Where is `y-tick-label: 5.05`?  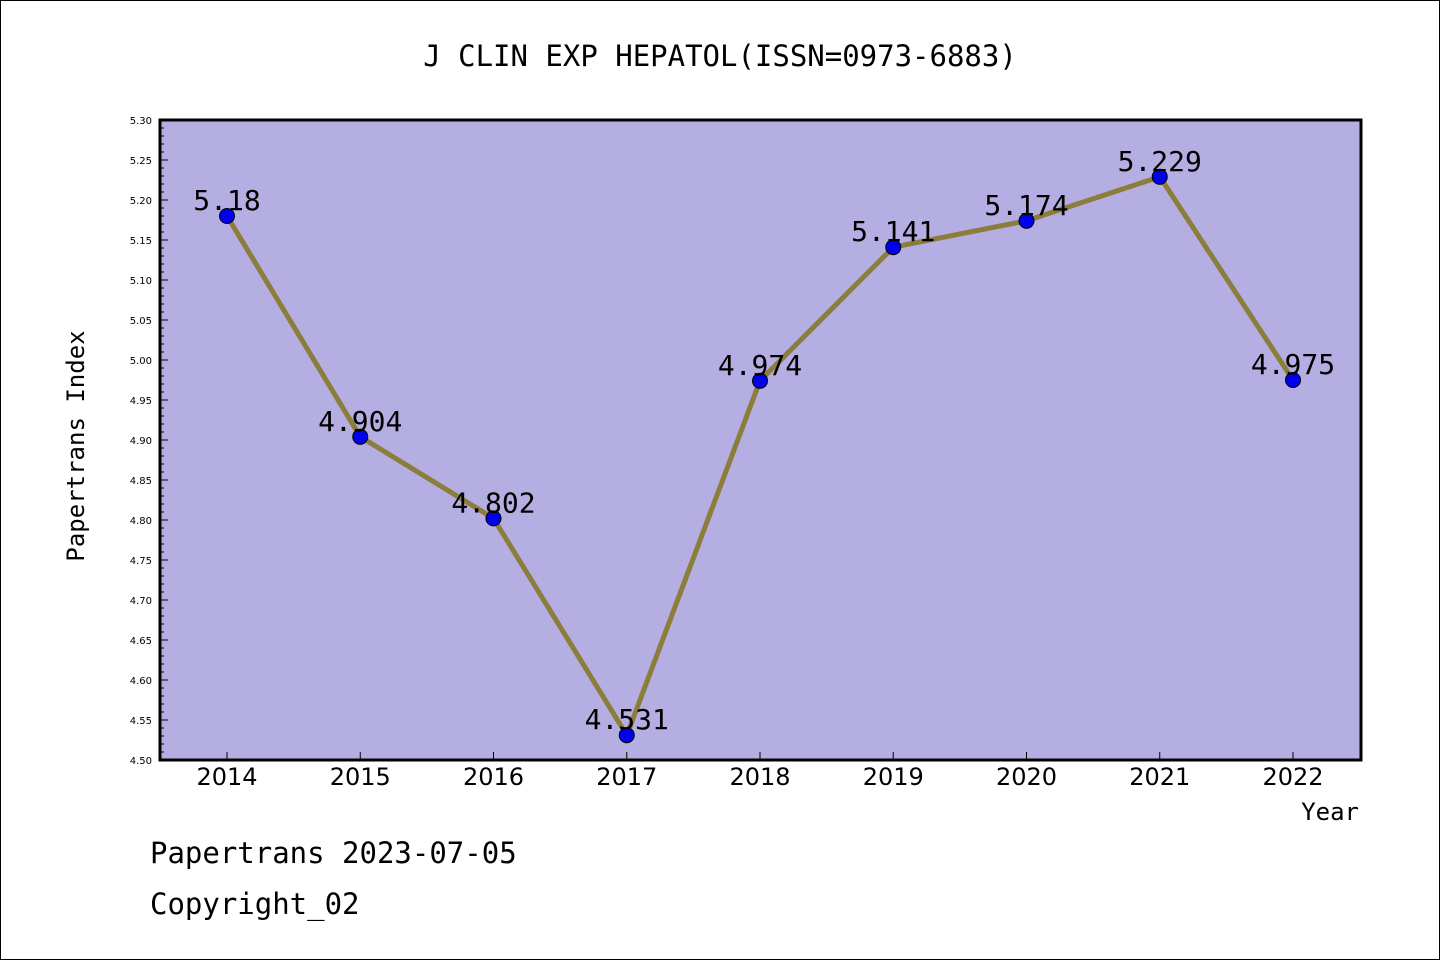 y-tick-label: 5.05 is located at coordinates (141, 321).